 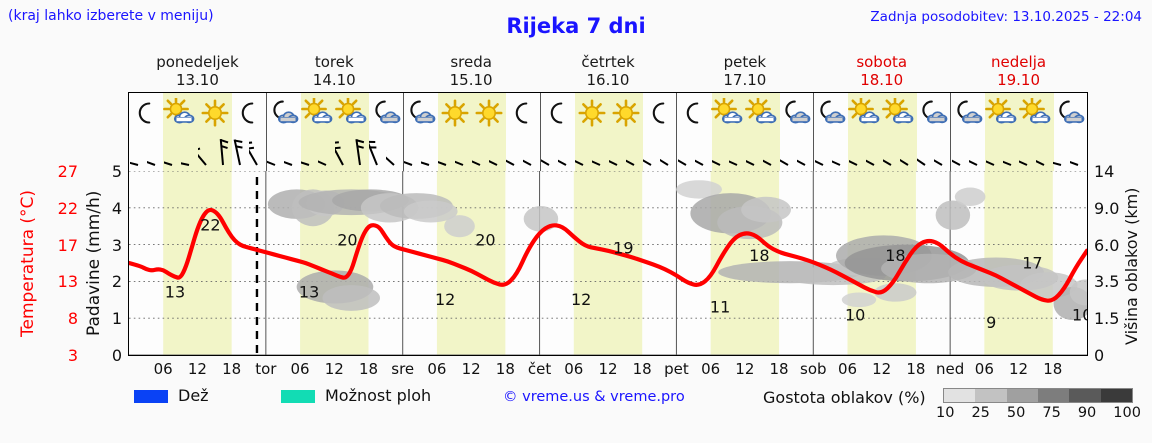 I want to click on wind-group-četrtek, so click(x=608, y=152).